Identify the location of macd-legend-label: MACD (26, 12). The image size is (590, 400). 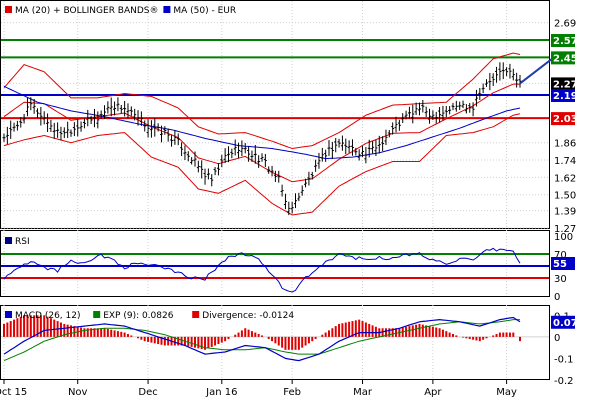
(48, 316).